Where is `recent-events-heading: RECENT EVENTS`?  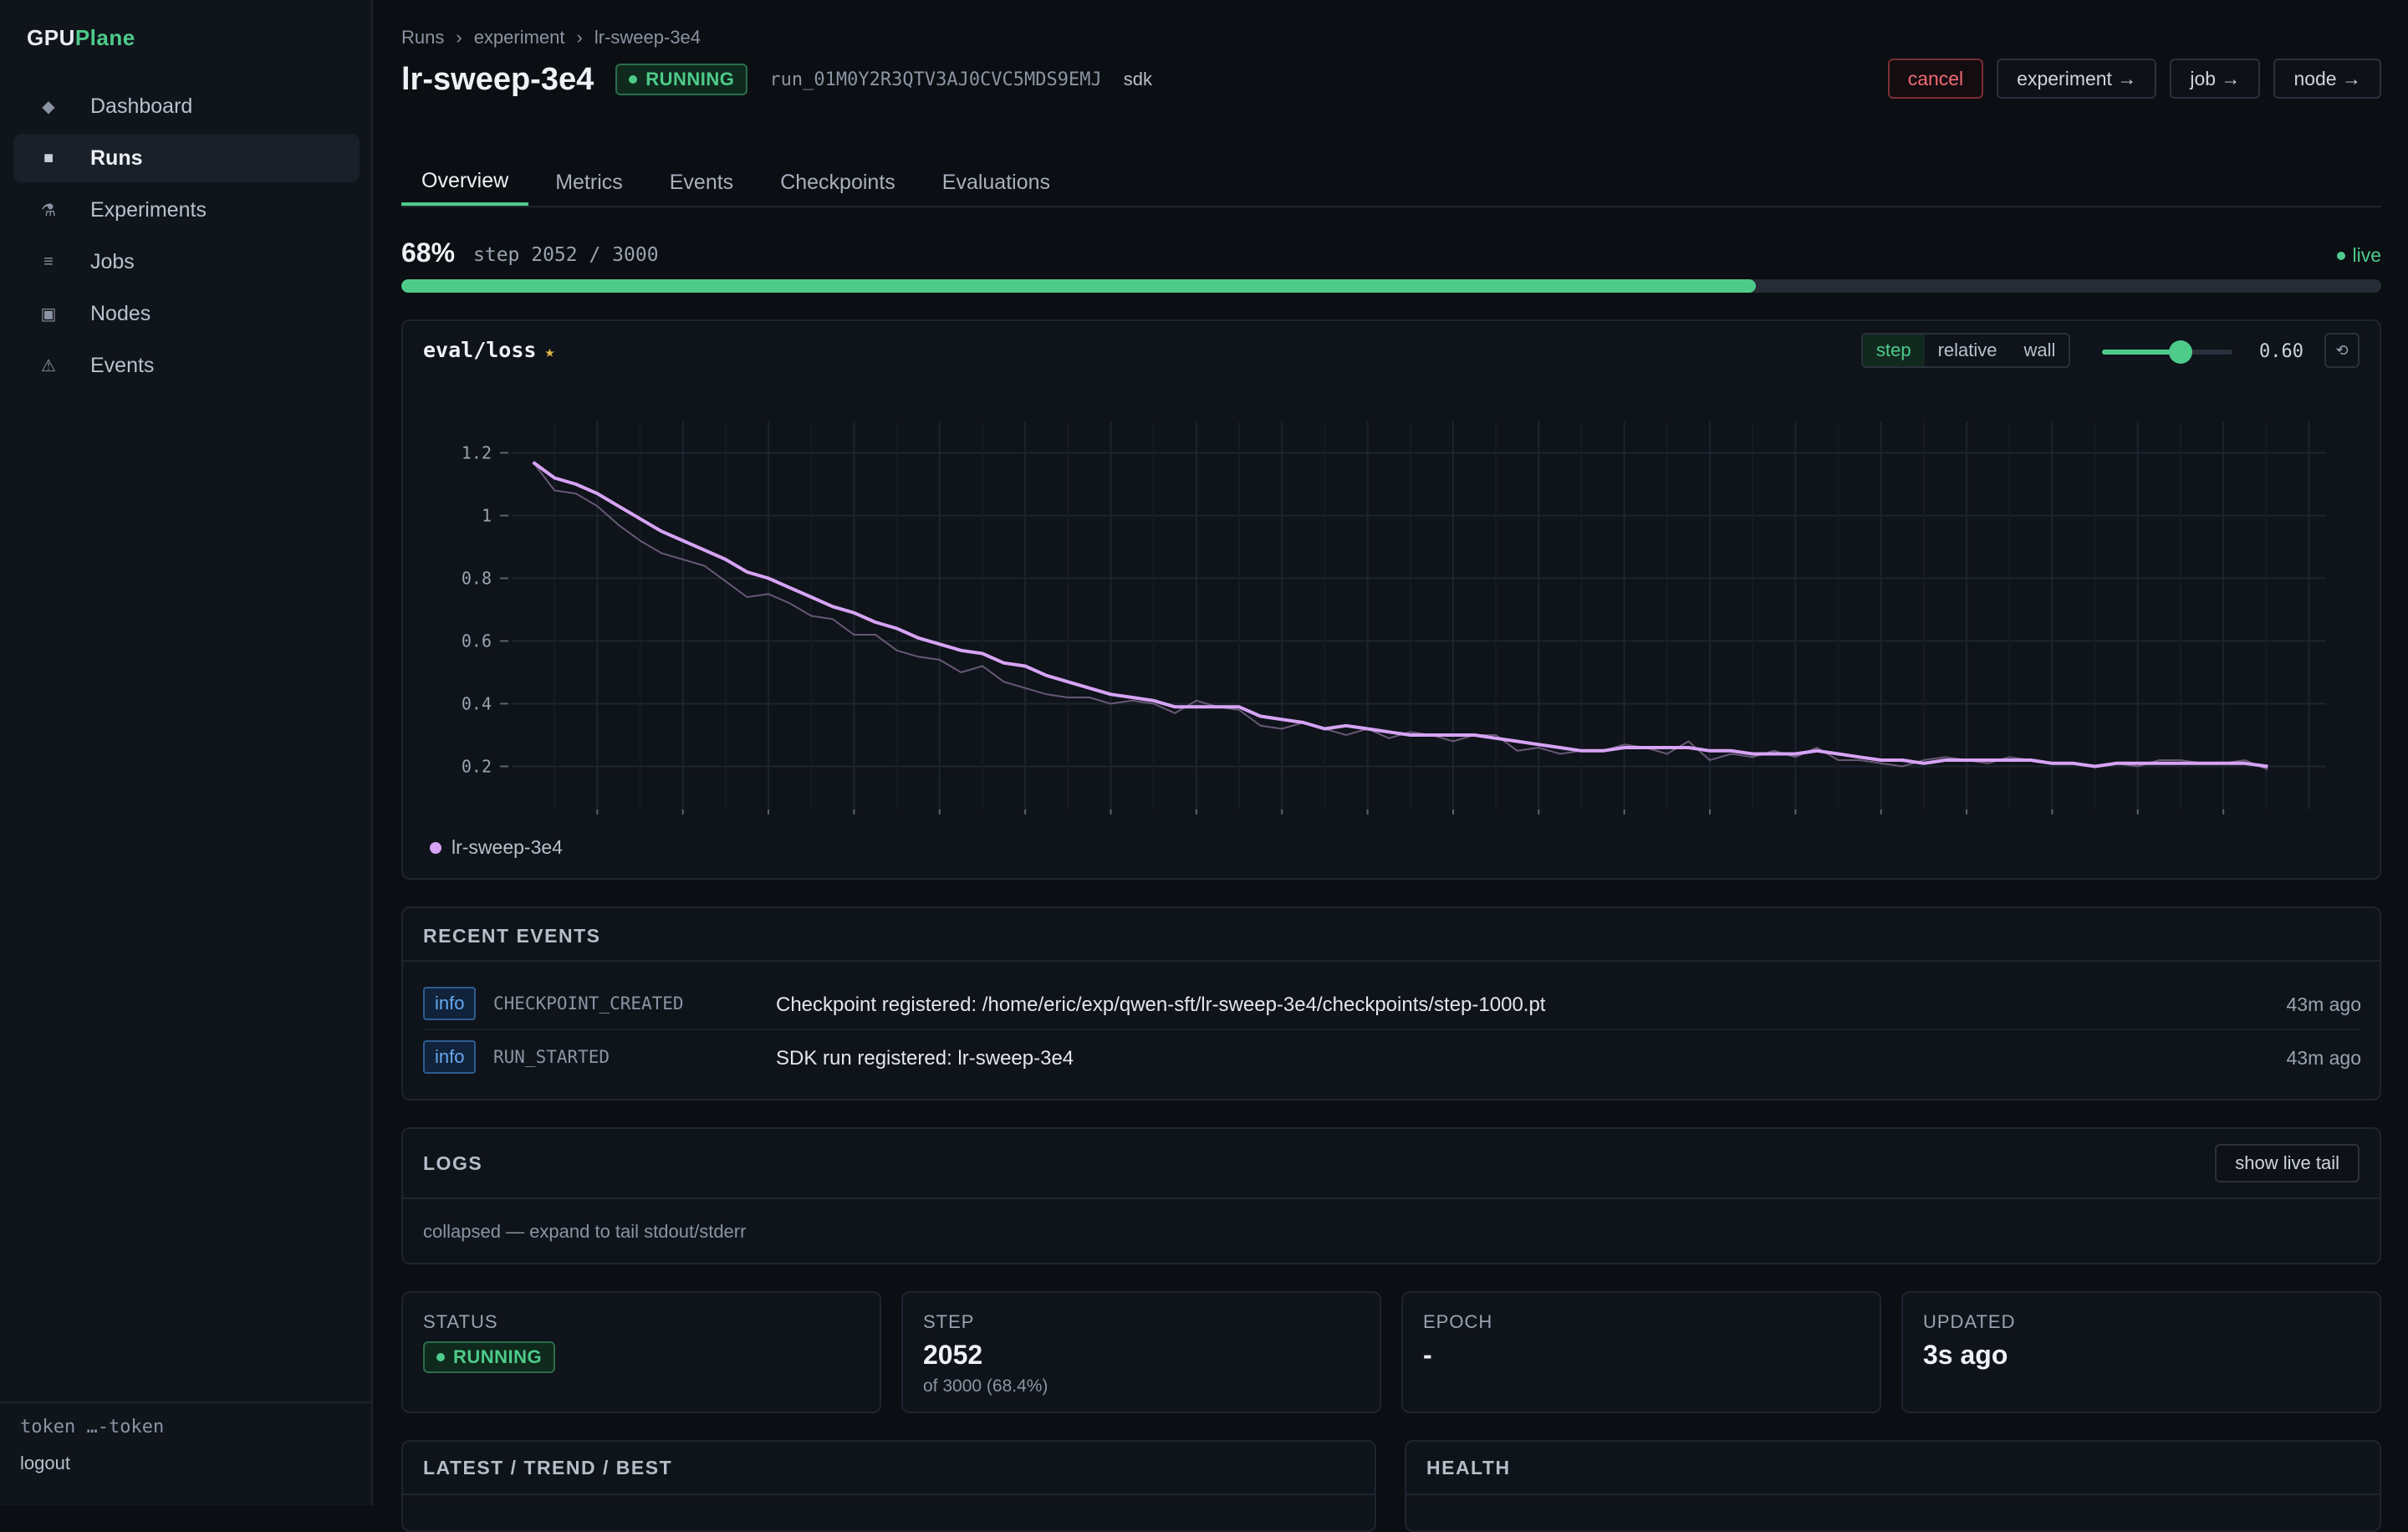 recent-events-heading: RECENT EVENTS is located at coordinates (512, 936).